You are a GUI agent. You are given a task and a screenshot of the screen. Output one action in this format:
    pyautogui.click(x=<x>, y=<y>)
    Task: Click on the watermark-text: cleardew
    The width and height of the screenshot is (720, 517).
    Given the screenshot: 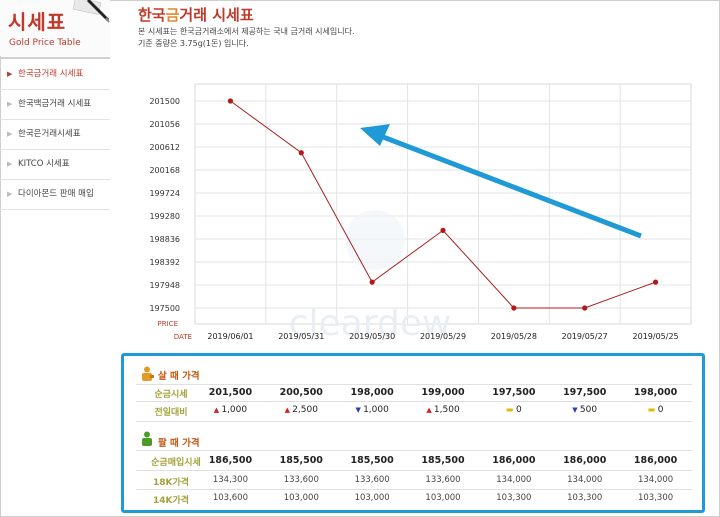 What is the action you would take?
    pyautogui.click(x=370, y=323)
    